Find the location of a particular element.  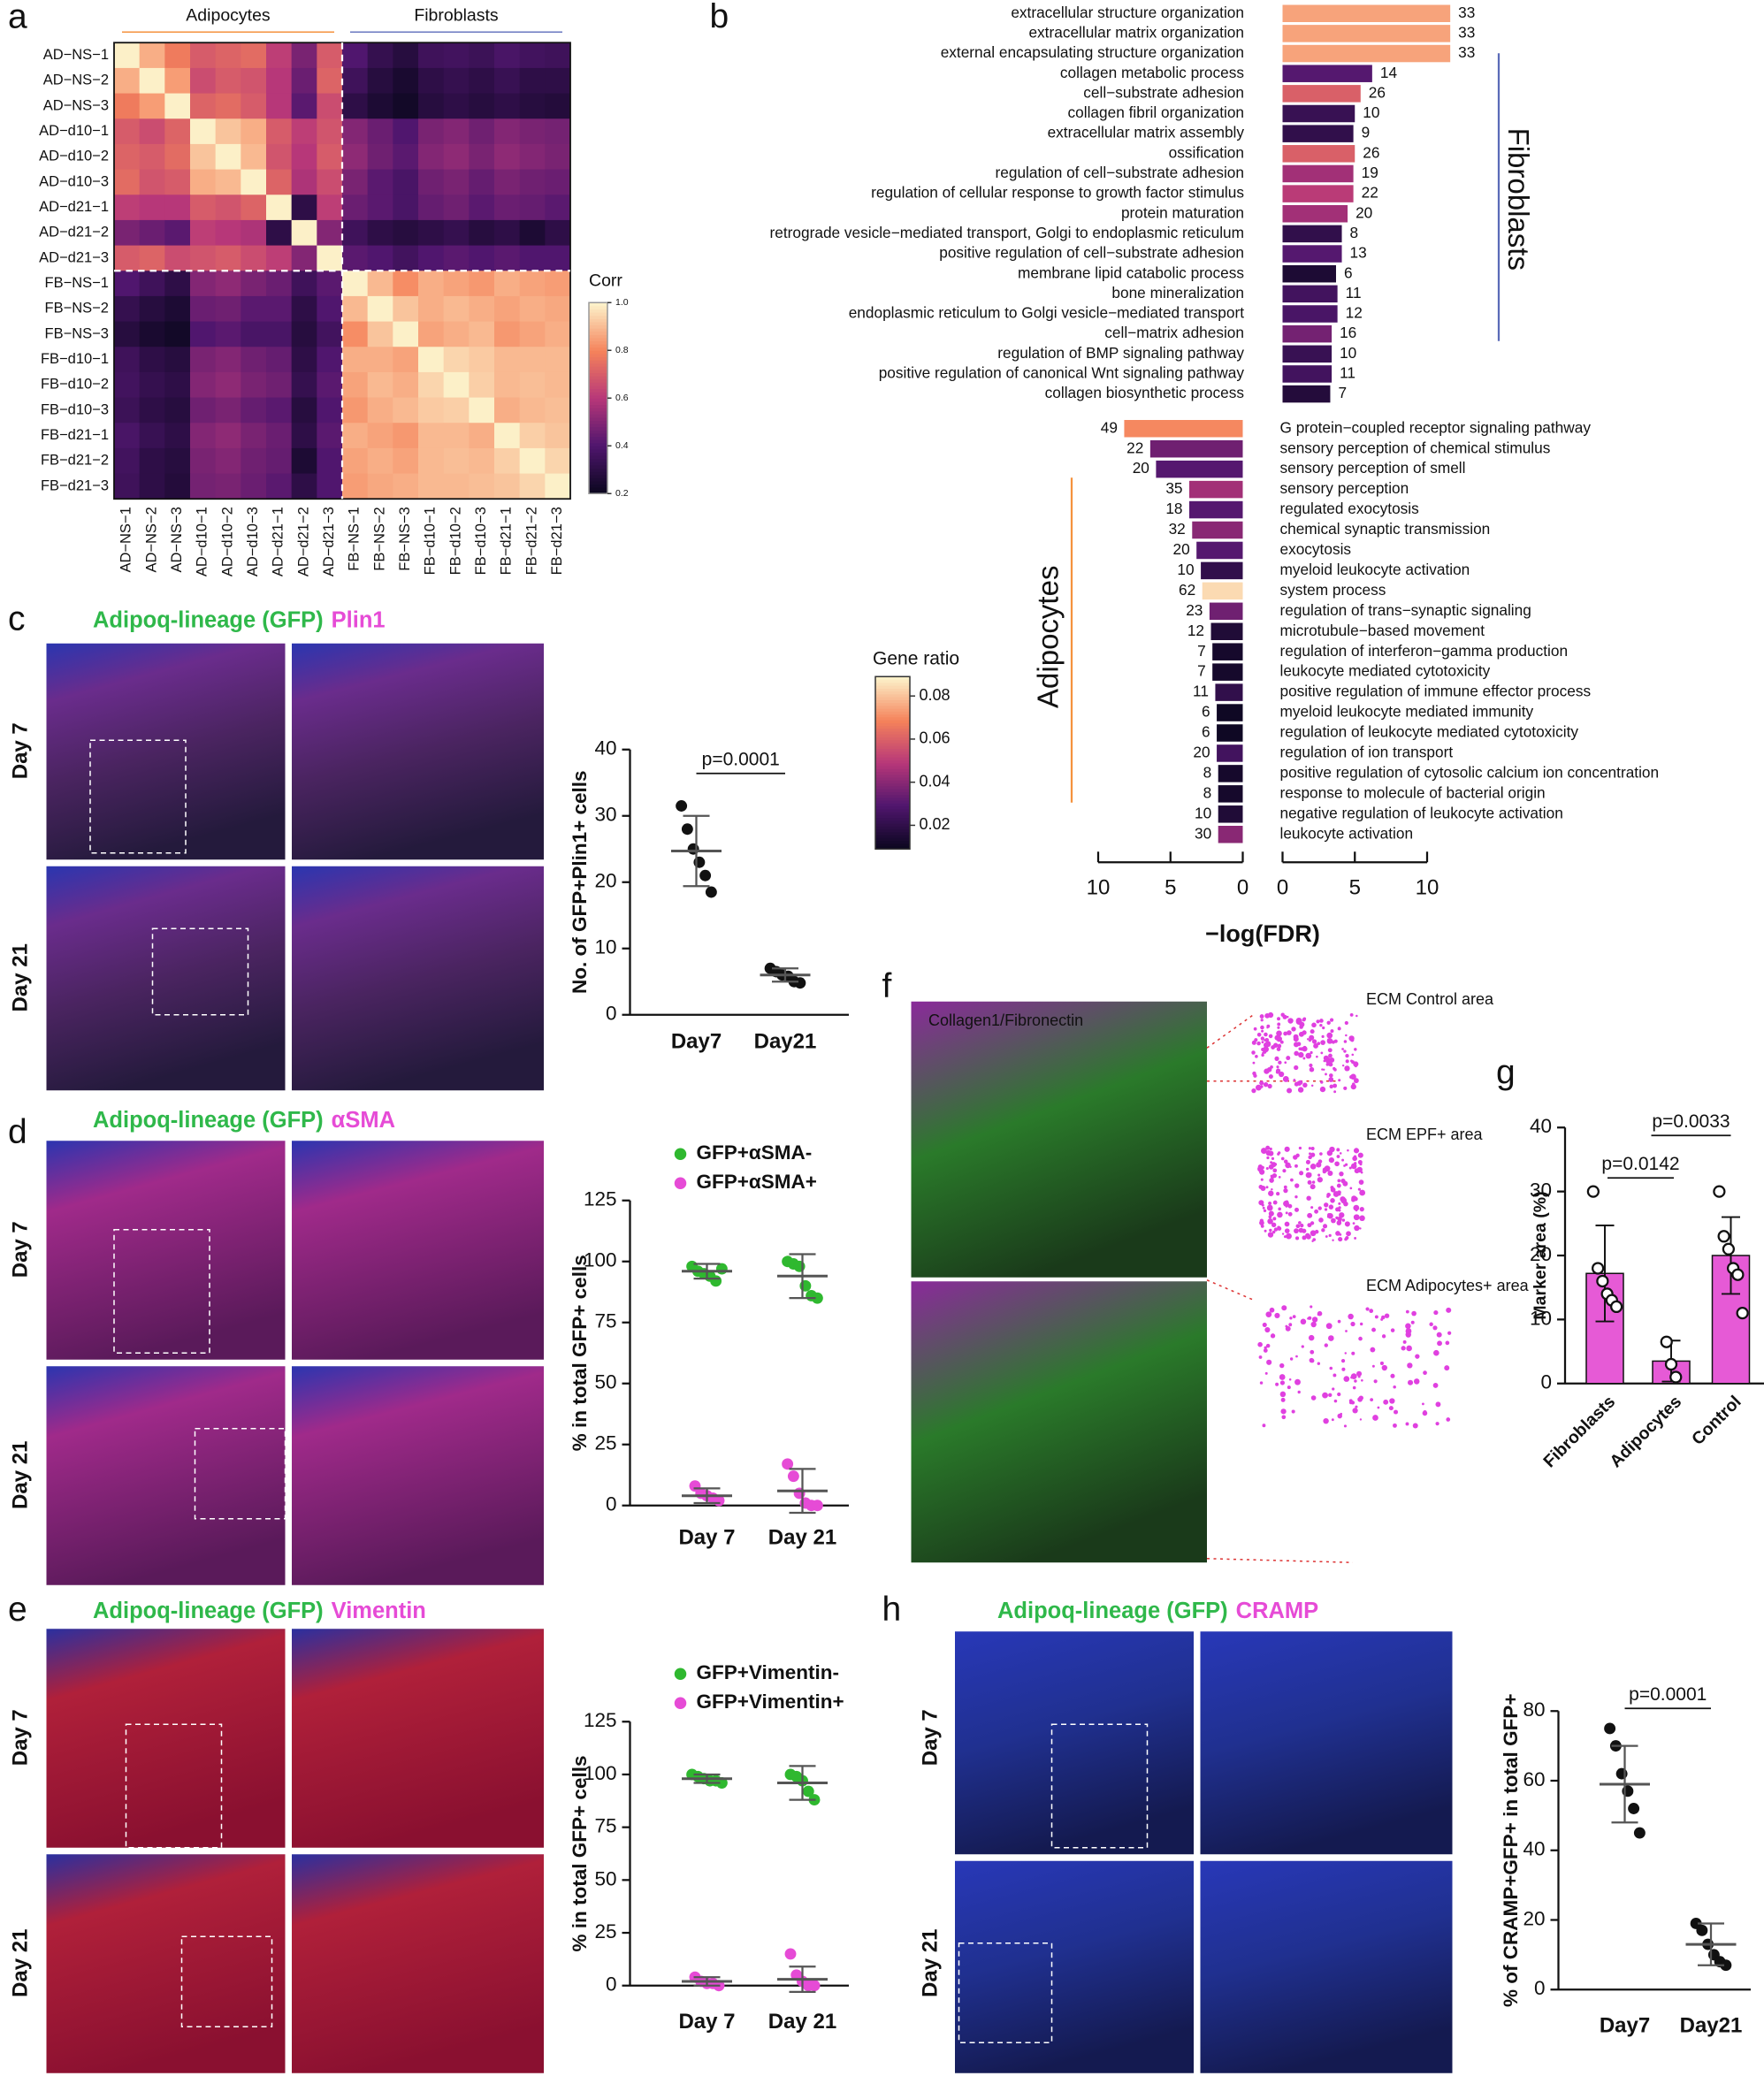

title-part: Adipoq-lineage (GFP) is located at coordinates (208, 620).